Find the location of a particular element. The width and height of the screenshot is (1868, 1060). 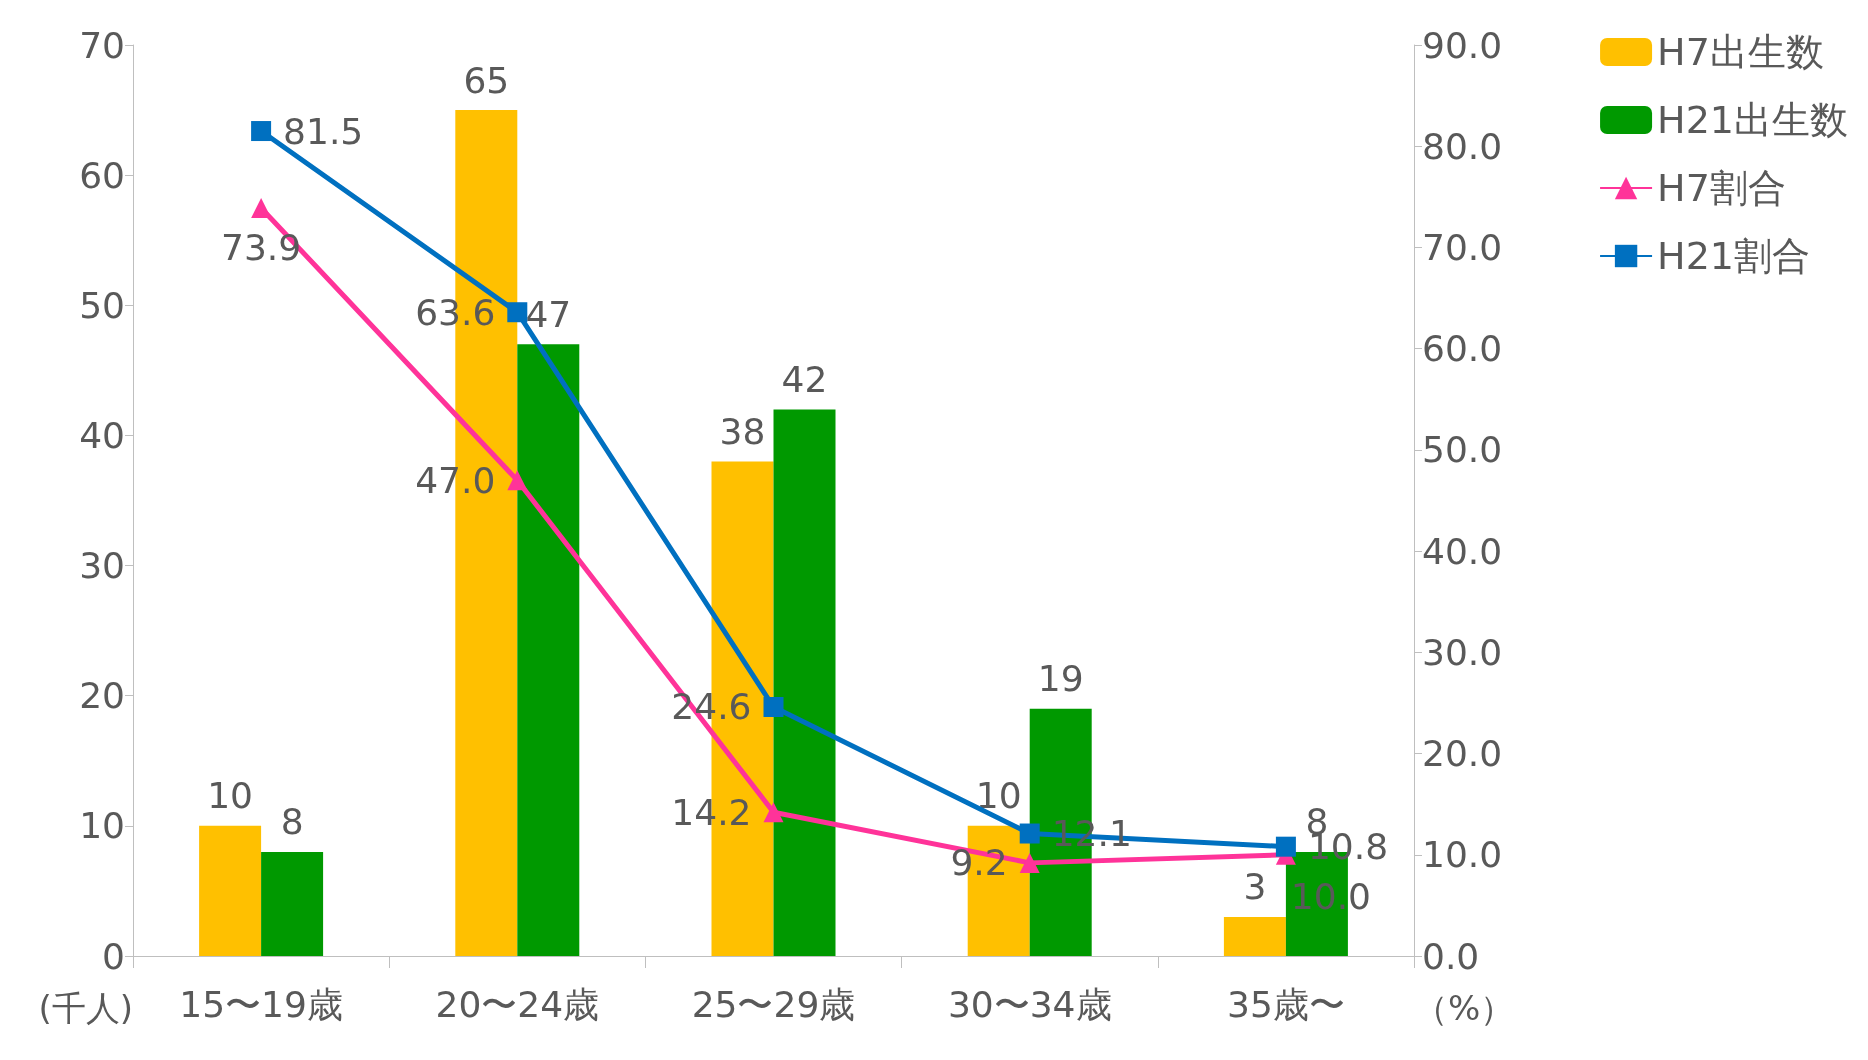

legend-label: H21出生数 is located at coordinates (1753, 120).